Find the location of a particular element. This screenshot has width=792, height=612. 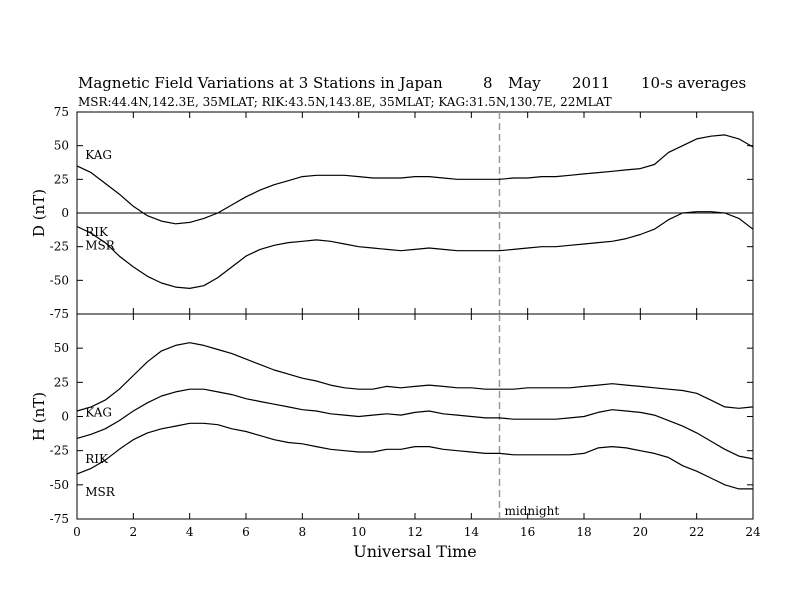

x-tick-label: 0 is located at coordinates (77, 532).